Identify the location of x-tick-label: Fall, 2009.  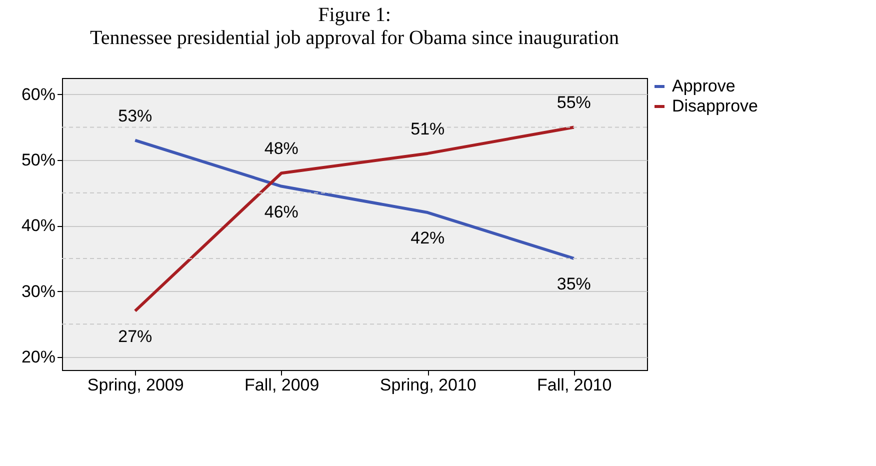
(282, 385).